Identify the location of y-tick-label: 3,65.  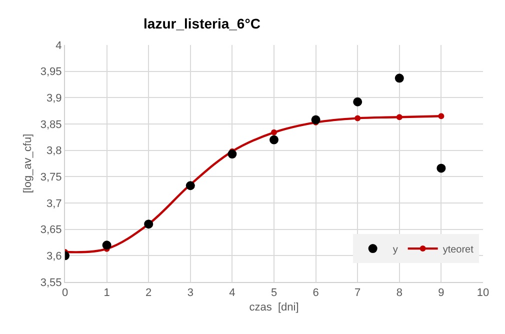
(51, 230).